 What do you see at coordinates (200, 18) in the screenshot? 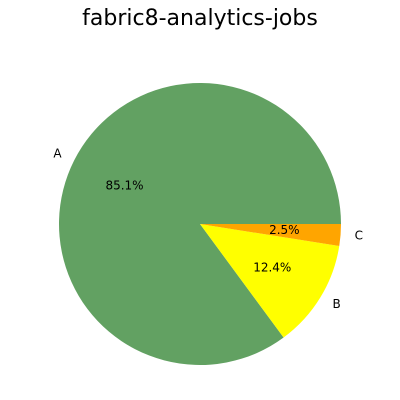
I see `chart-title: fabric8-analytics-jobs` at bounding box center [200, 18].